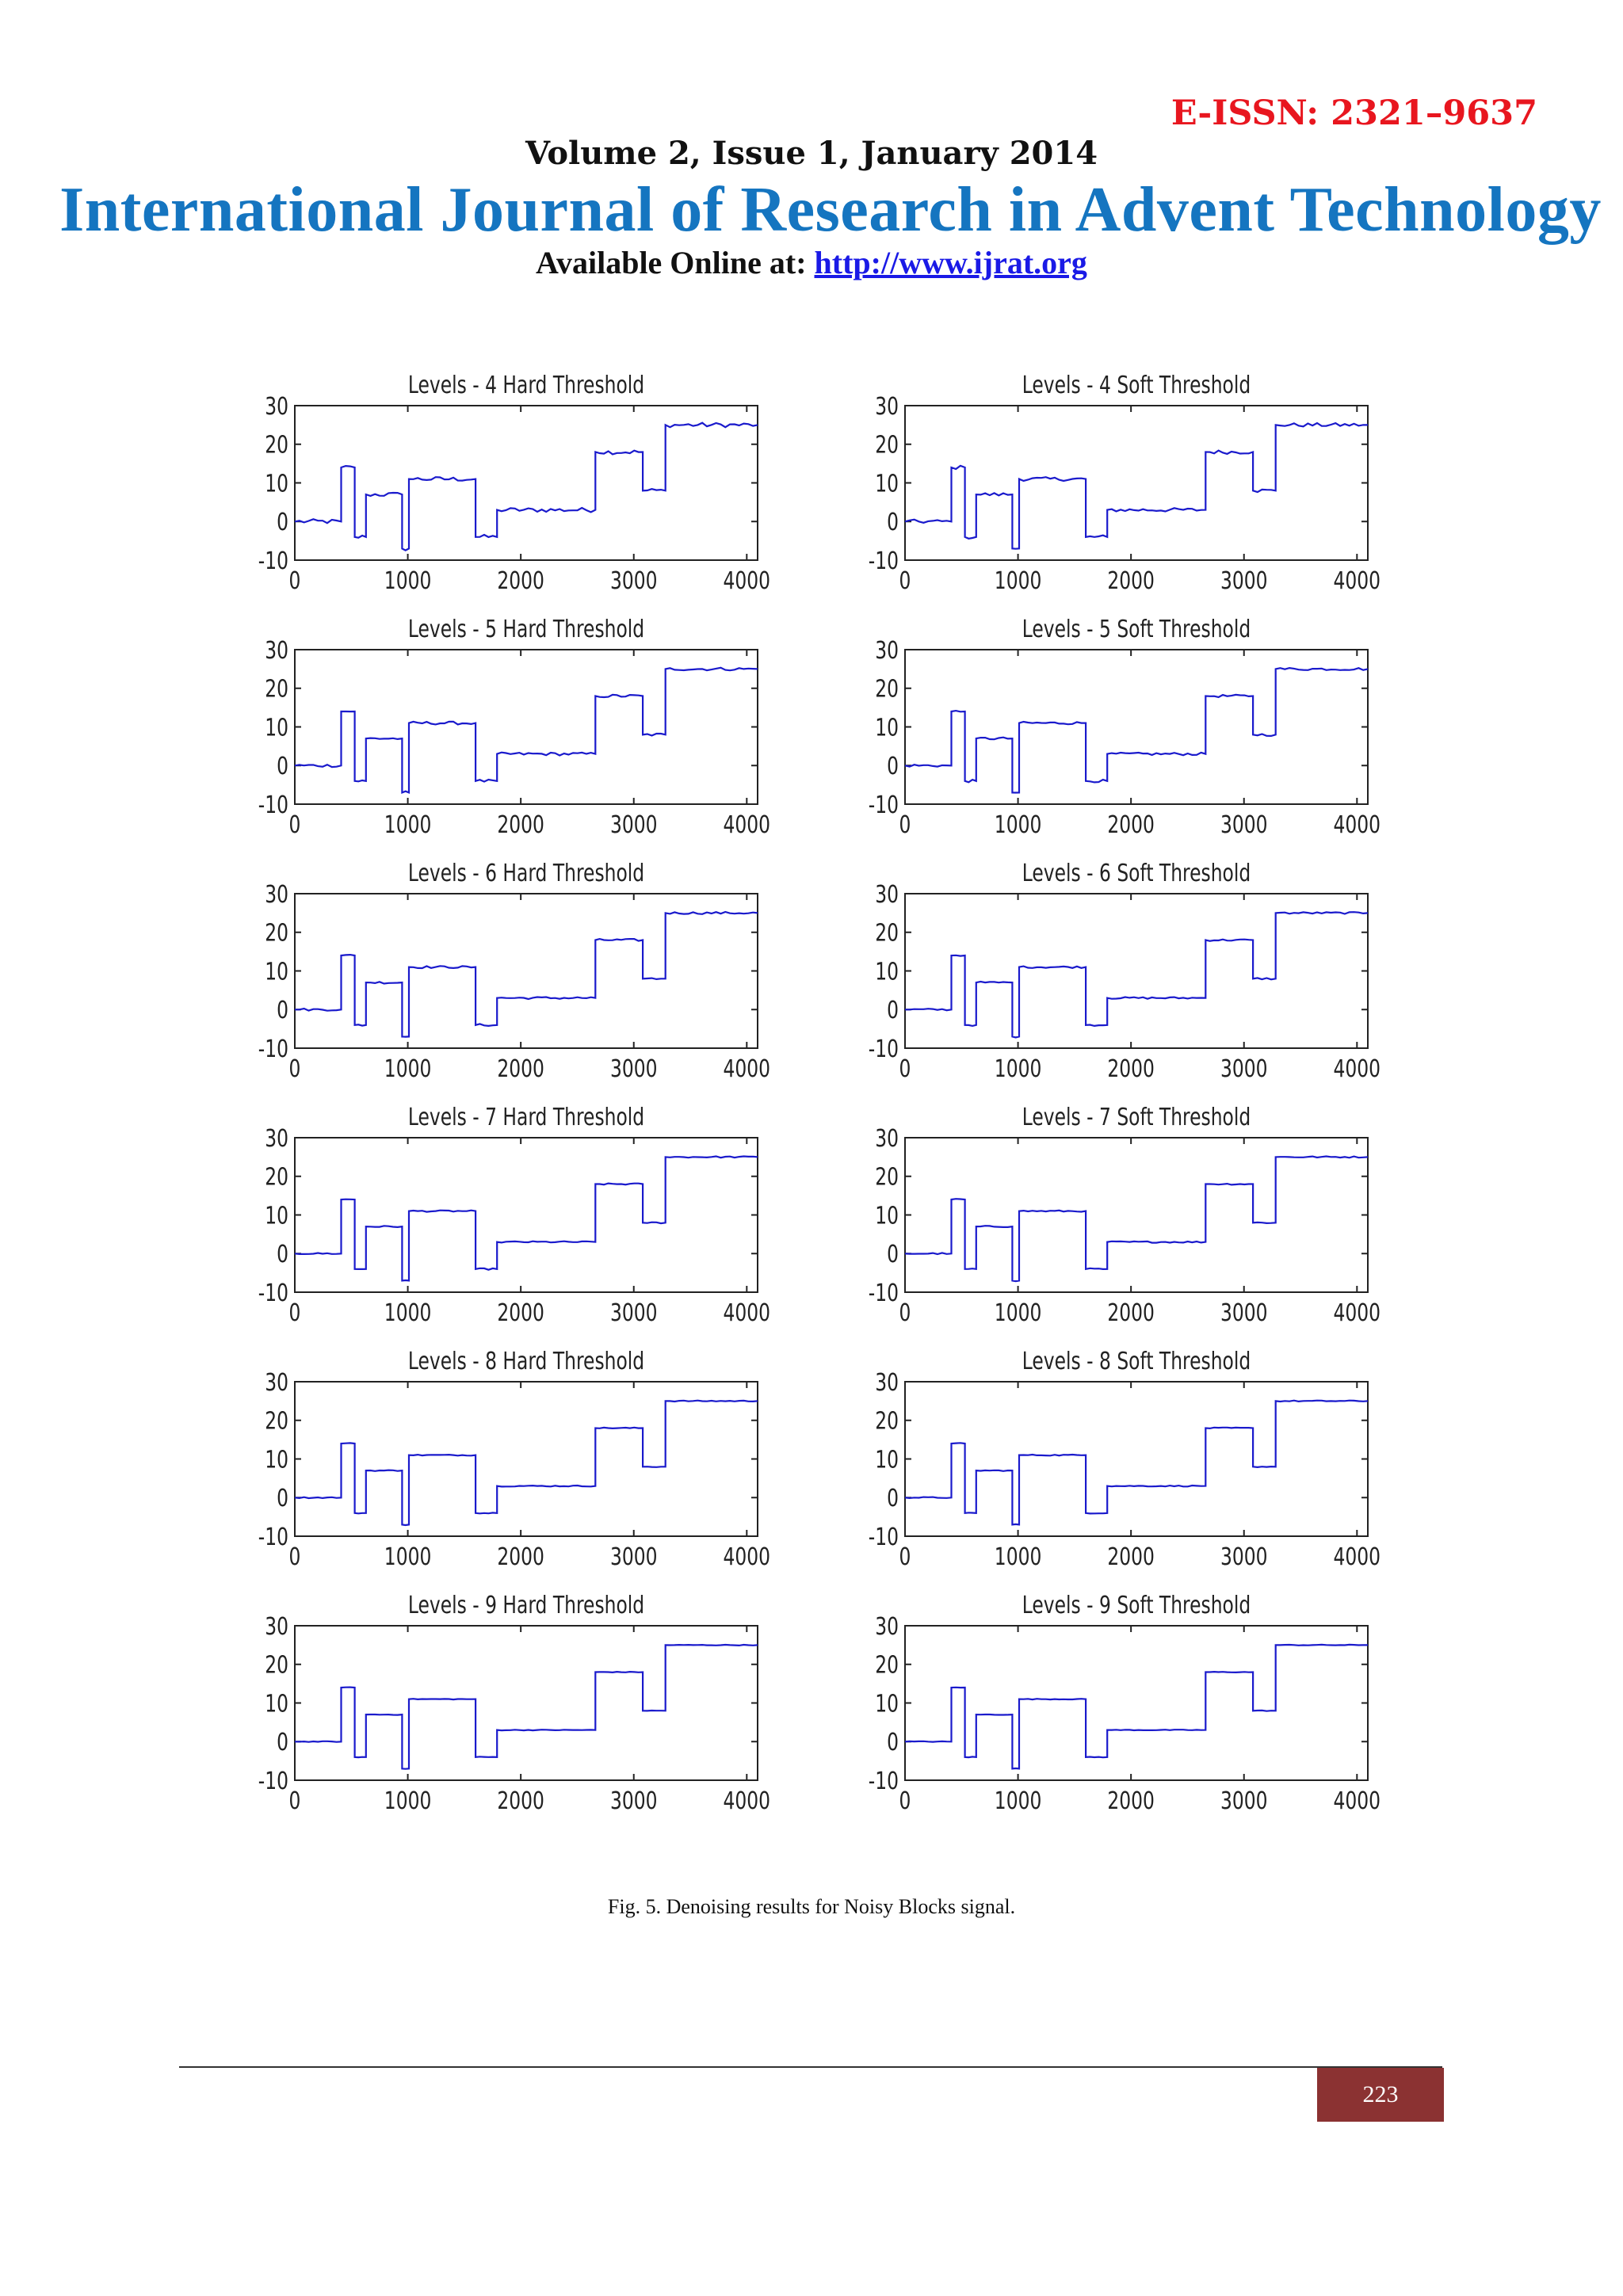  I want to click on subplot-title: Levels - 8 Soft Threshold, so click(1136, 1361).